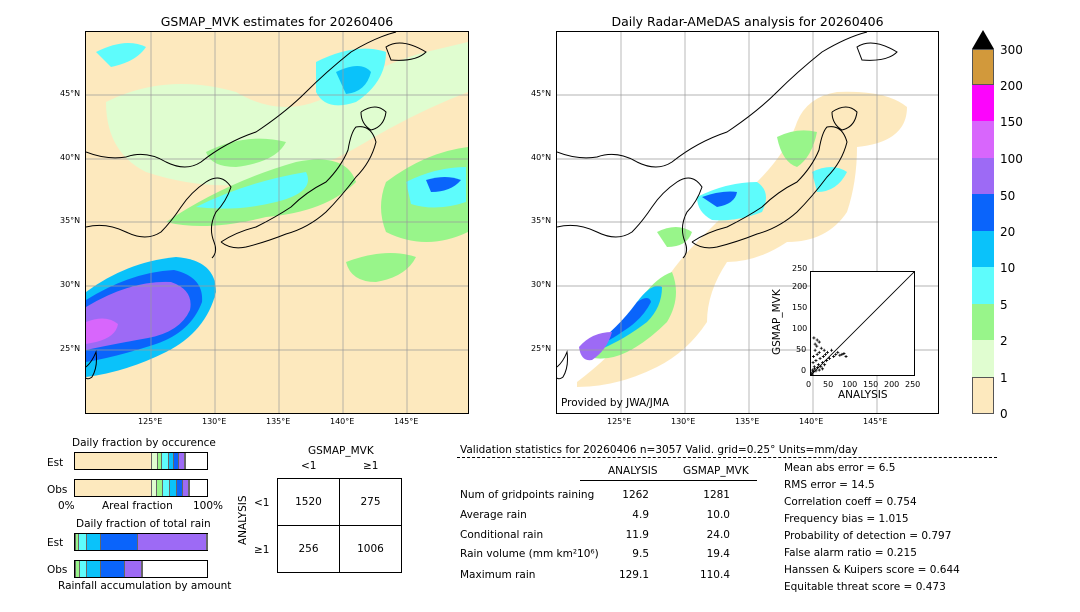 This screenshot has height=612, width=1080. I want to click on scatter-diagonal, so click(862, 323).